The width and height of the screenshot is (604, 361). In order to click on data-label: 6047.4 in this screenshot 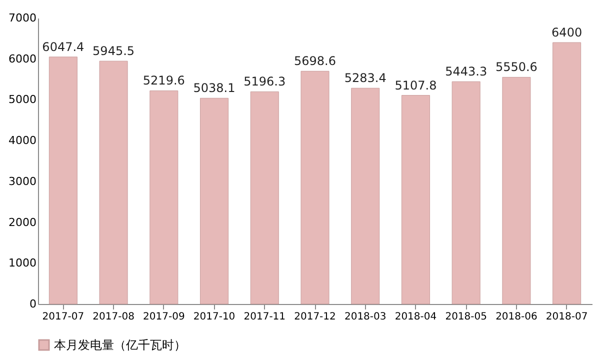, I will do `click(63, 47)`.